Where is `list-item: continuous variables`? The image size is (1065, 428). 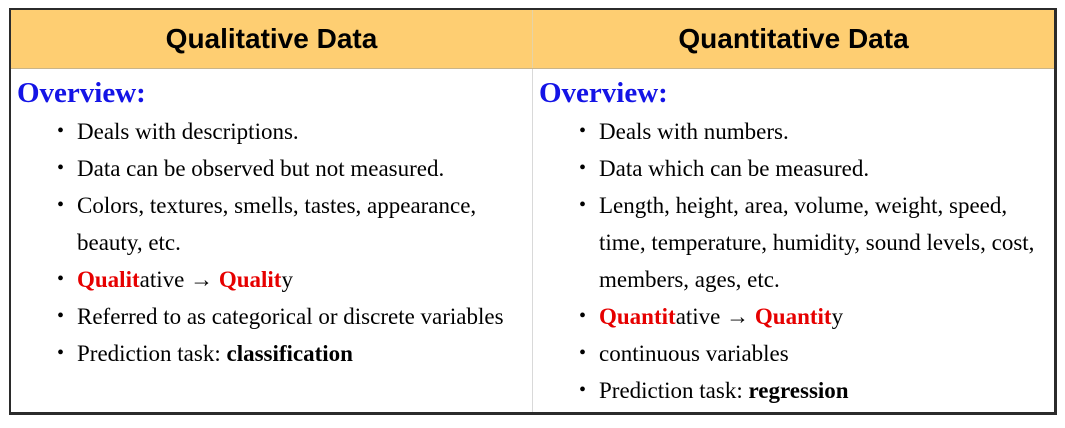 list-item: continuous variables is located at coordinates (812, 353).